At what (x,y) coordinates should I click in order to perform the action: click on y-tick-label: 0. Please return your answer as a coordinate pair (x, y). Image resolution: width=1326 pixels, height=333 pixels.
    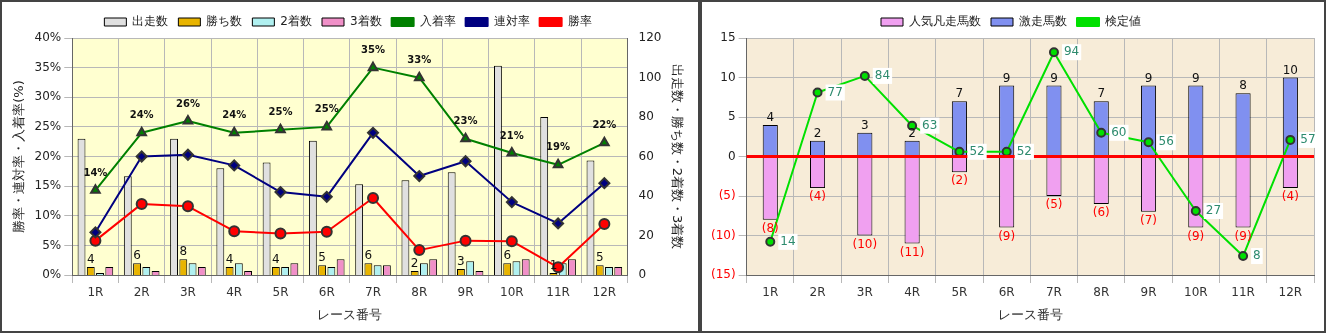
    Looking at the image, I should click on (731, 155).